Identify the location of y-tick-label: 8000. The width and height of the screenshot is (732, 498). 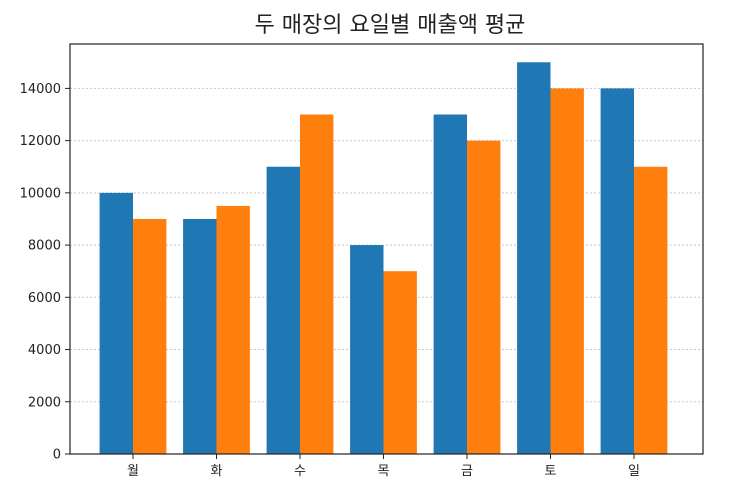
(44, 246).